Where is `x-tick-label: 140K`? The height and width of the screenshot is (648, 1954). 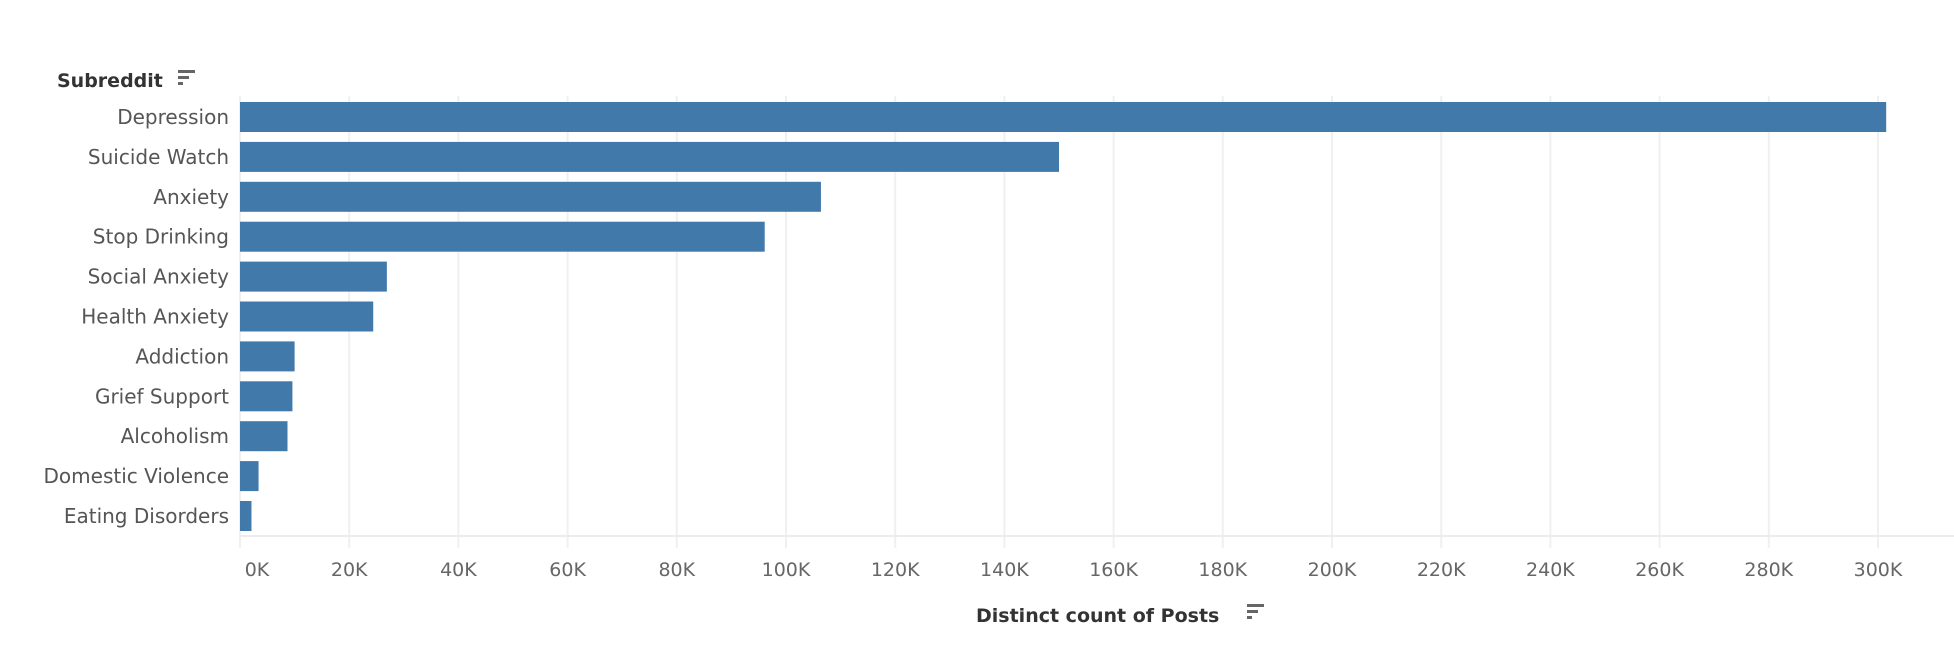 x-tick-label: 140K is located at coordinates (1004, 570).